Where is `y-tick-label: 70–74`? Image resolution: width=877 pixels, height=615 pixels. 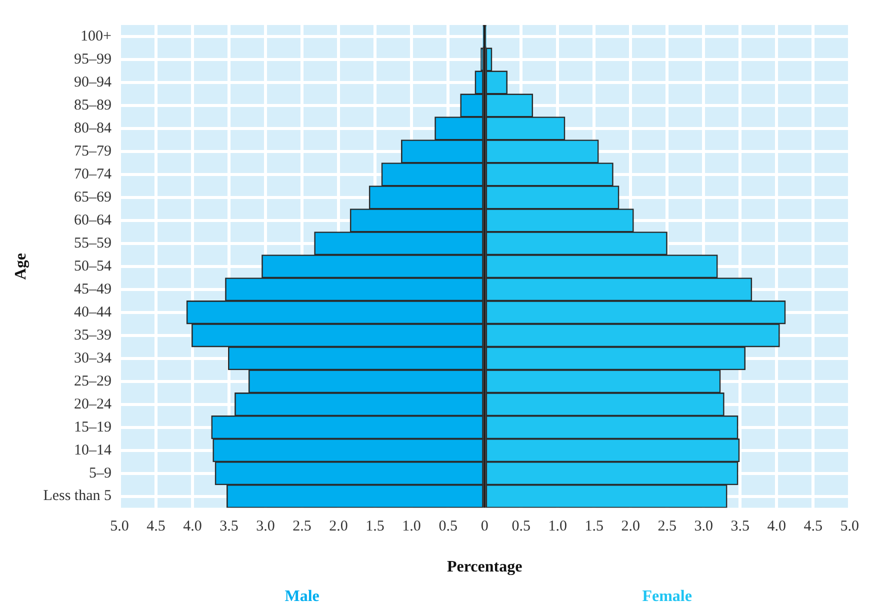
y-tick-label: 70–74 is located at coordinates (93, 174).